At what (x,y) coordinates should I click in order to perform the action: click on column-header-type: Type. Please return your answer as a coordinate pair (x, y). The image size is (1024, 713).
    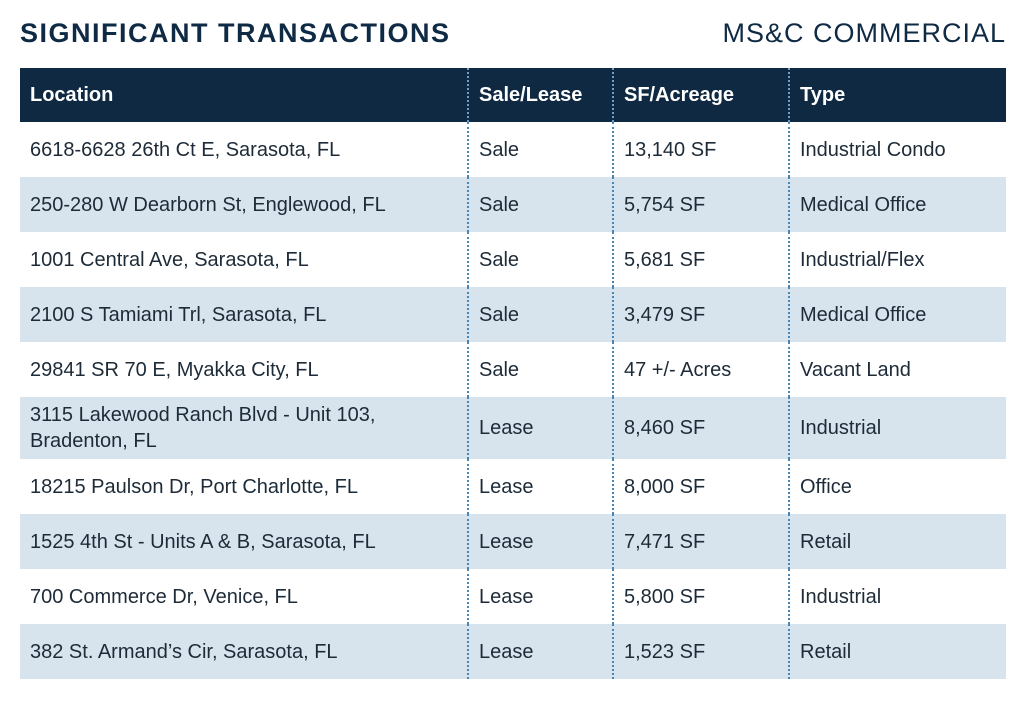
    Looking at the image, I should click on (897, 95).